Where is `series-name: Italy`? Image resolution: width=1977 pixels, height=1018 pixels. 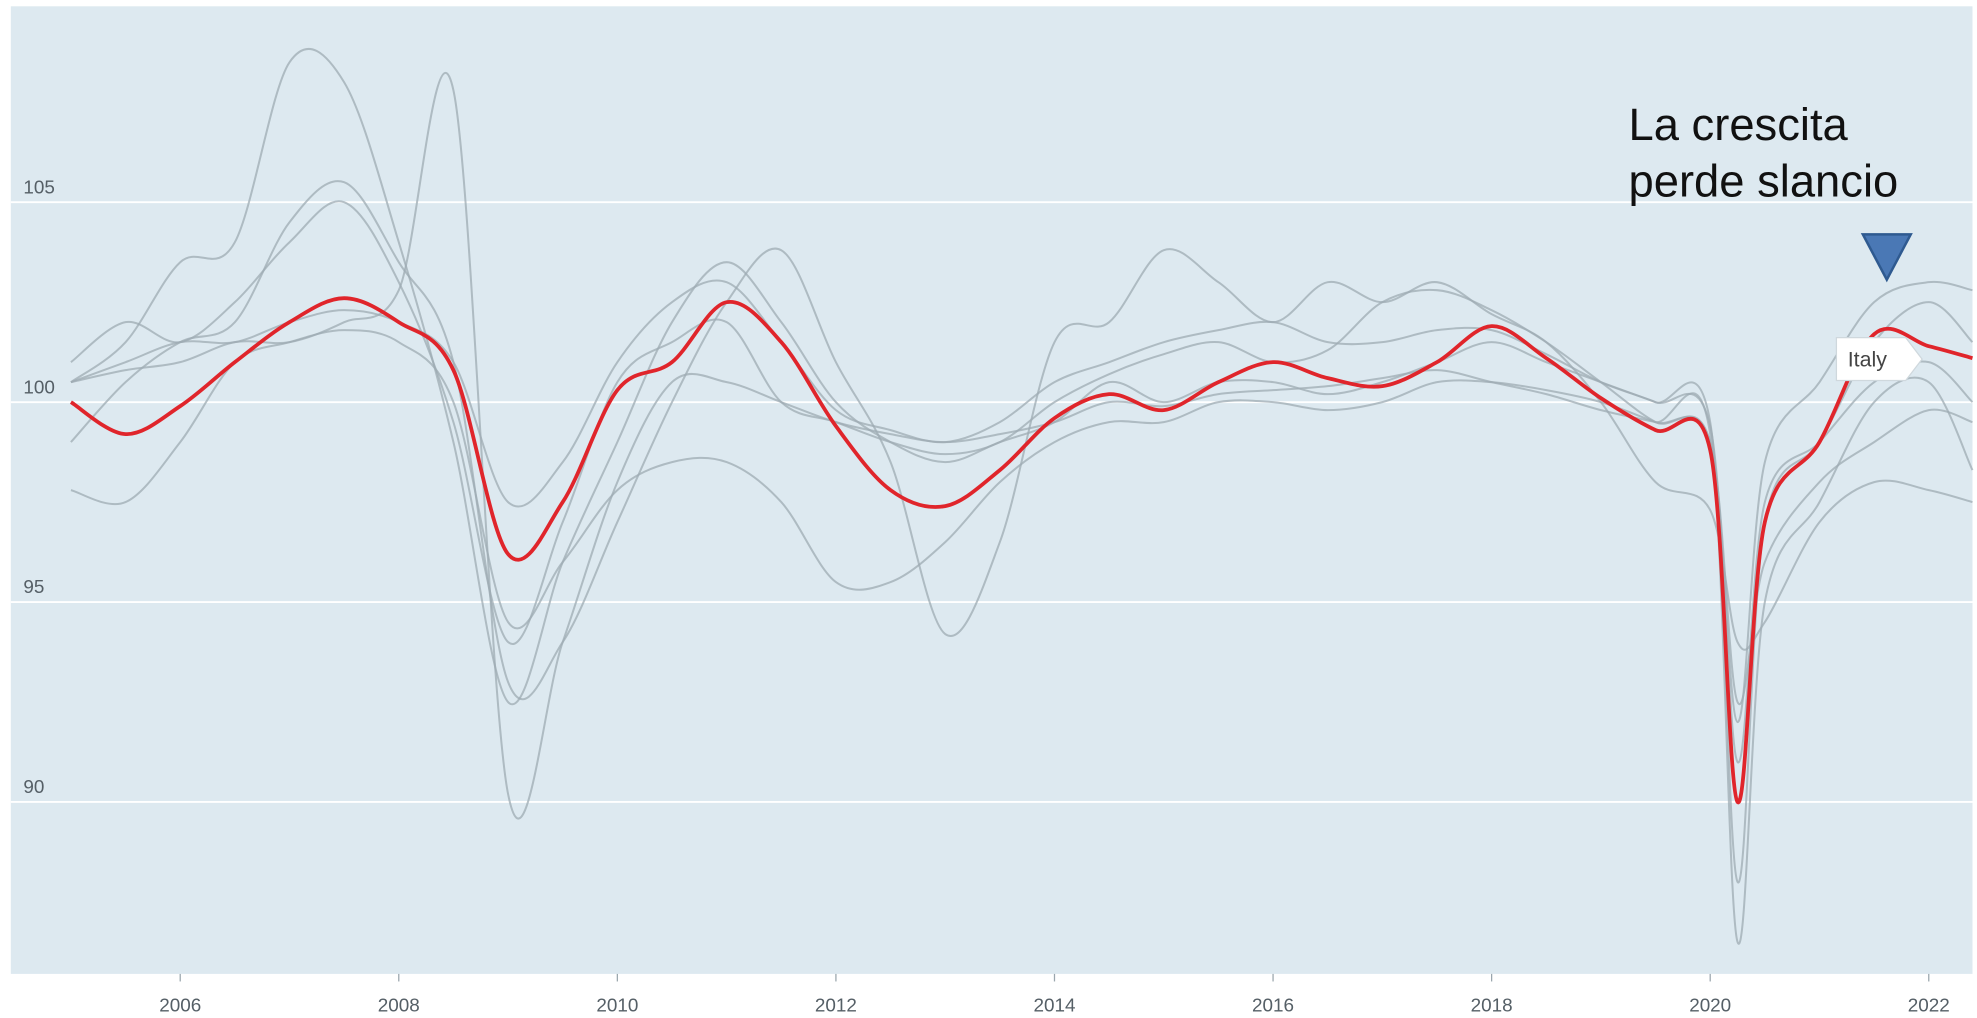
series-name: Italy is located at coordinates (1868, 360).